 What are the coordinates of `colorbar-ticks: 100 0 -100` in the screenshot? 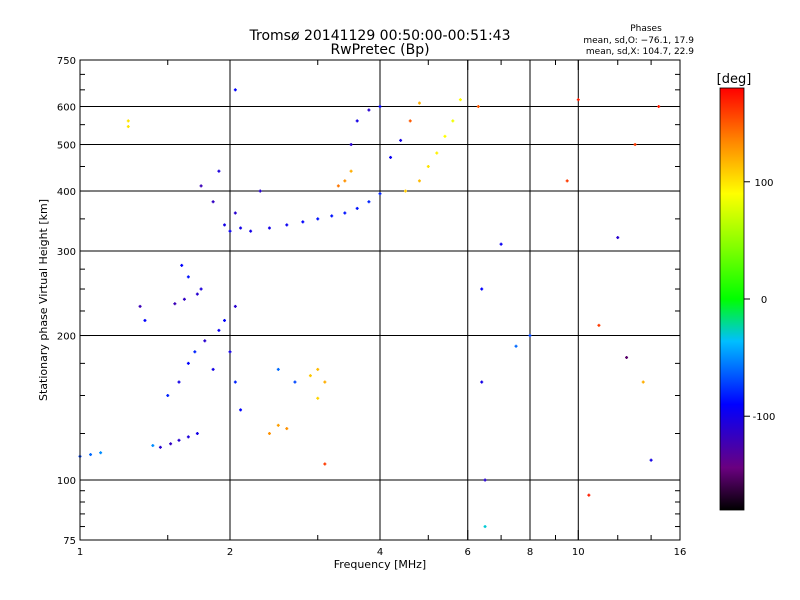 It's located at (759, 300).